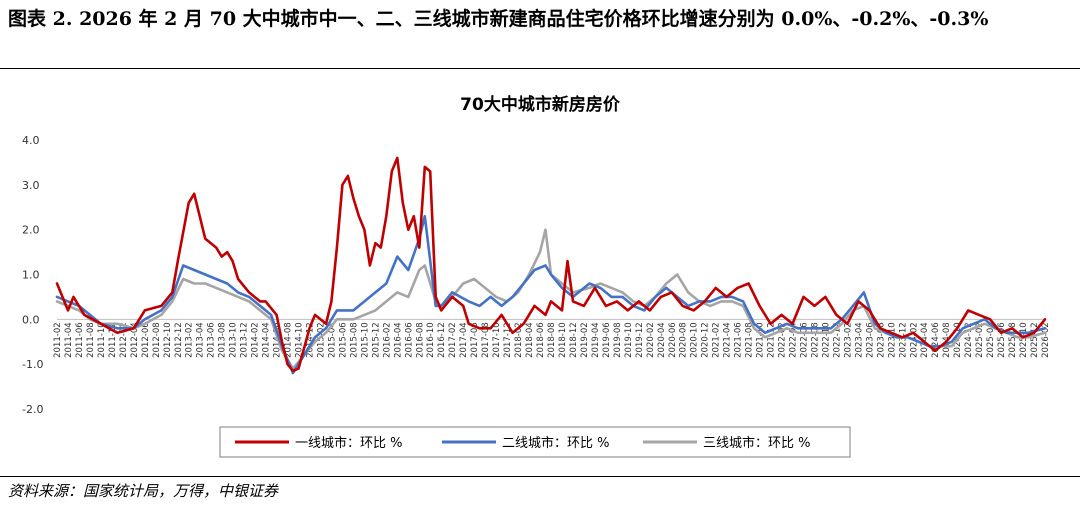 The height and width of the screenshot is (512, 1080). What do you see at coordinates (300, 340) in the screenshot?
I see `x-tick-label: 2014-10` at bounding box center [300, 340].